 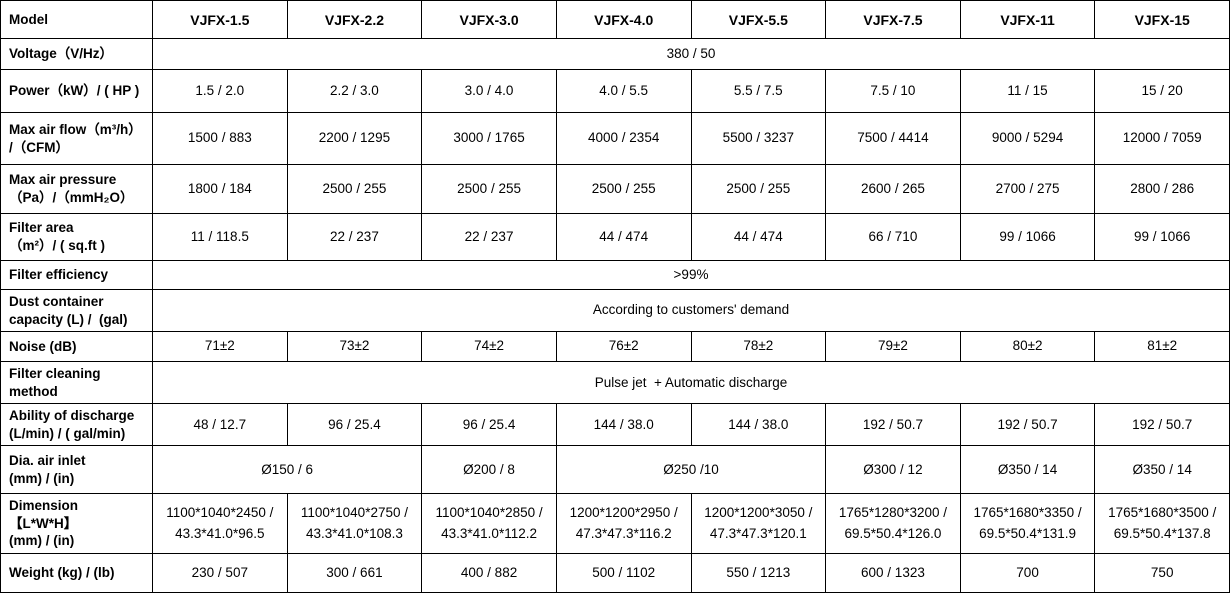 I want to click on cell-max-air-flow-0: 1500 / 883, so click(x=220, y=138).